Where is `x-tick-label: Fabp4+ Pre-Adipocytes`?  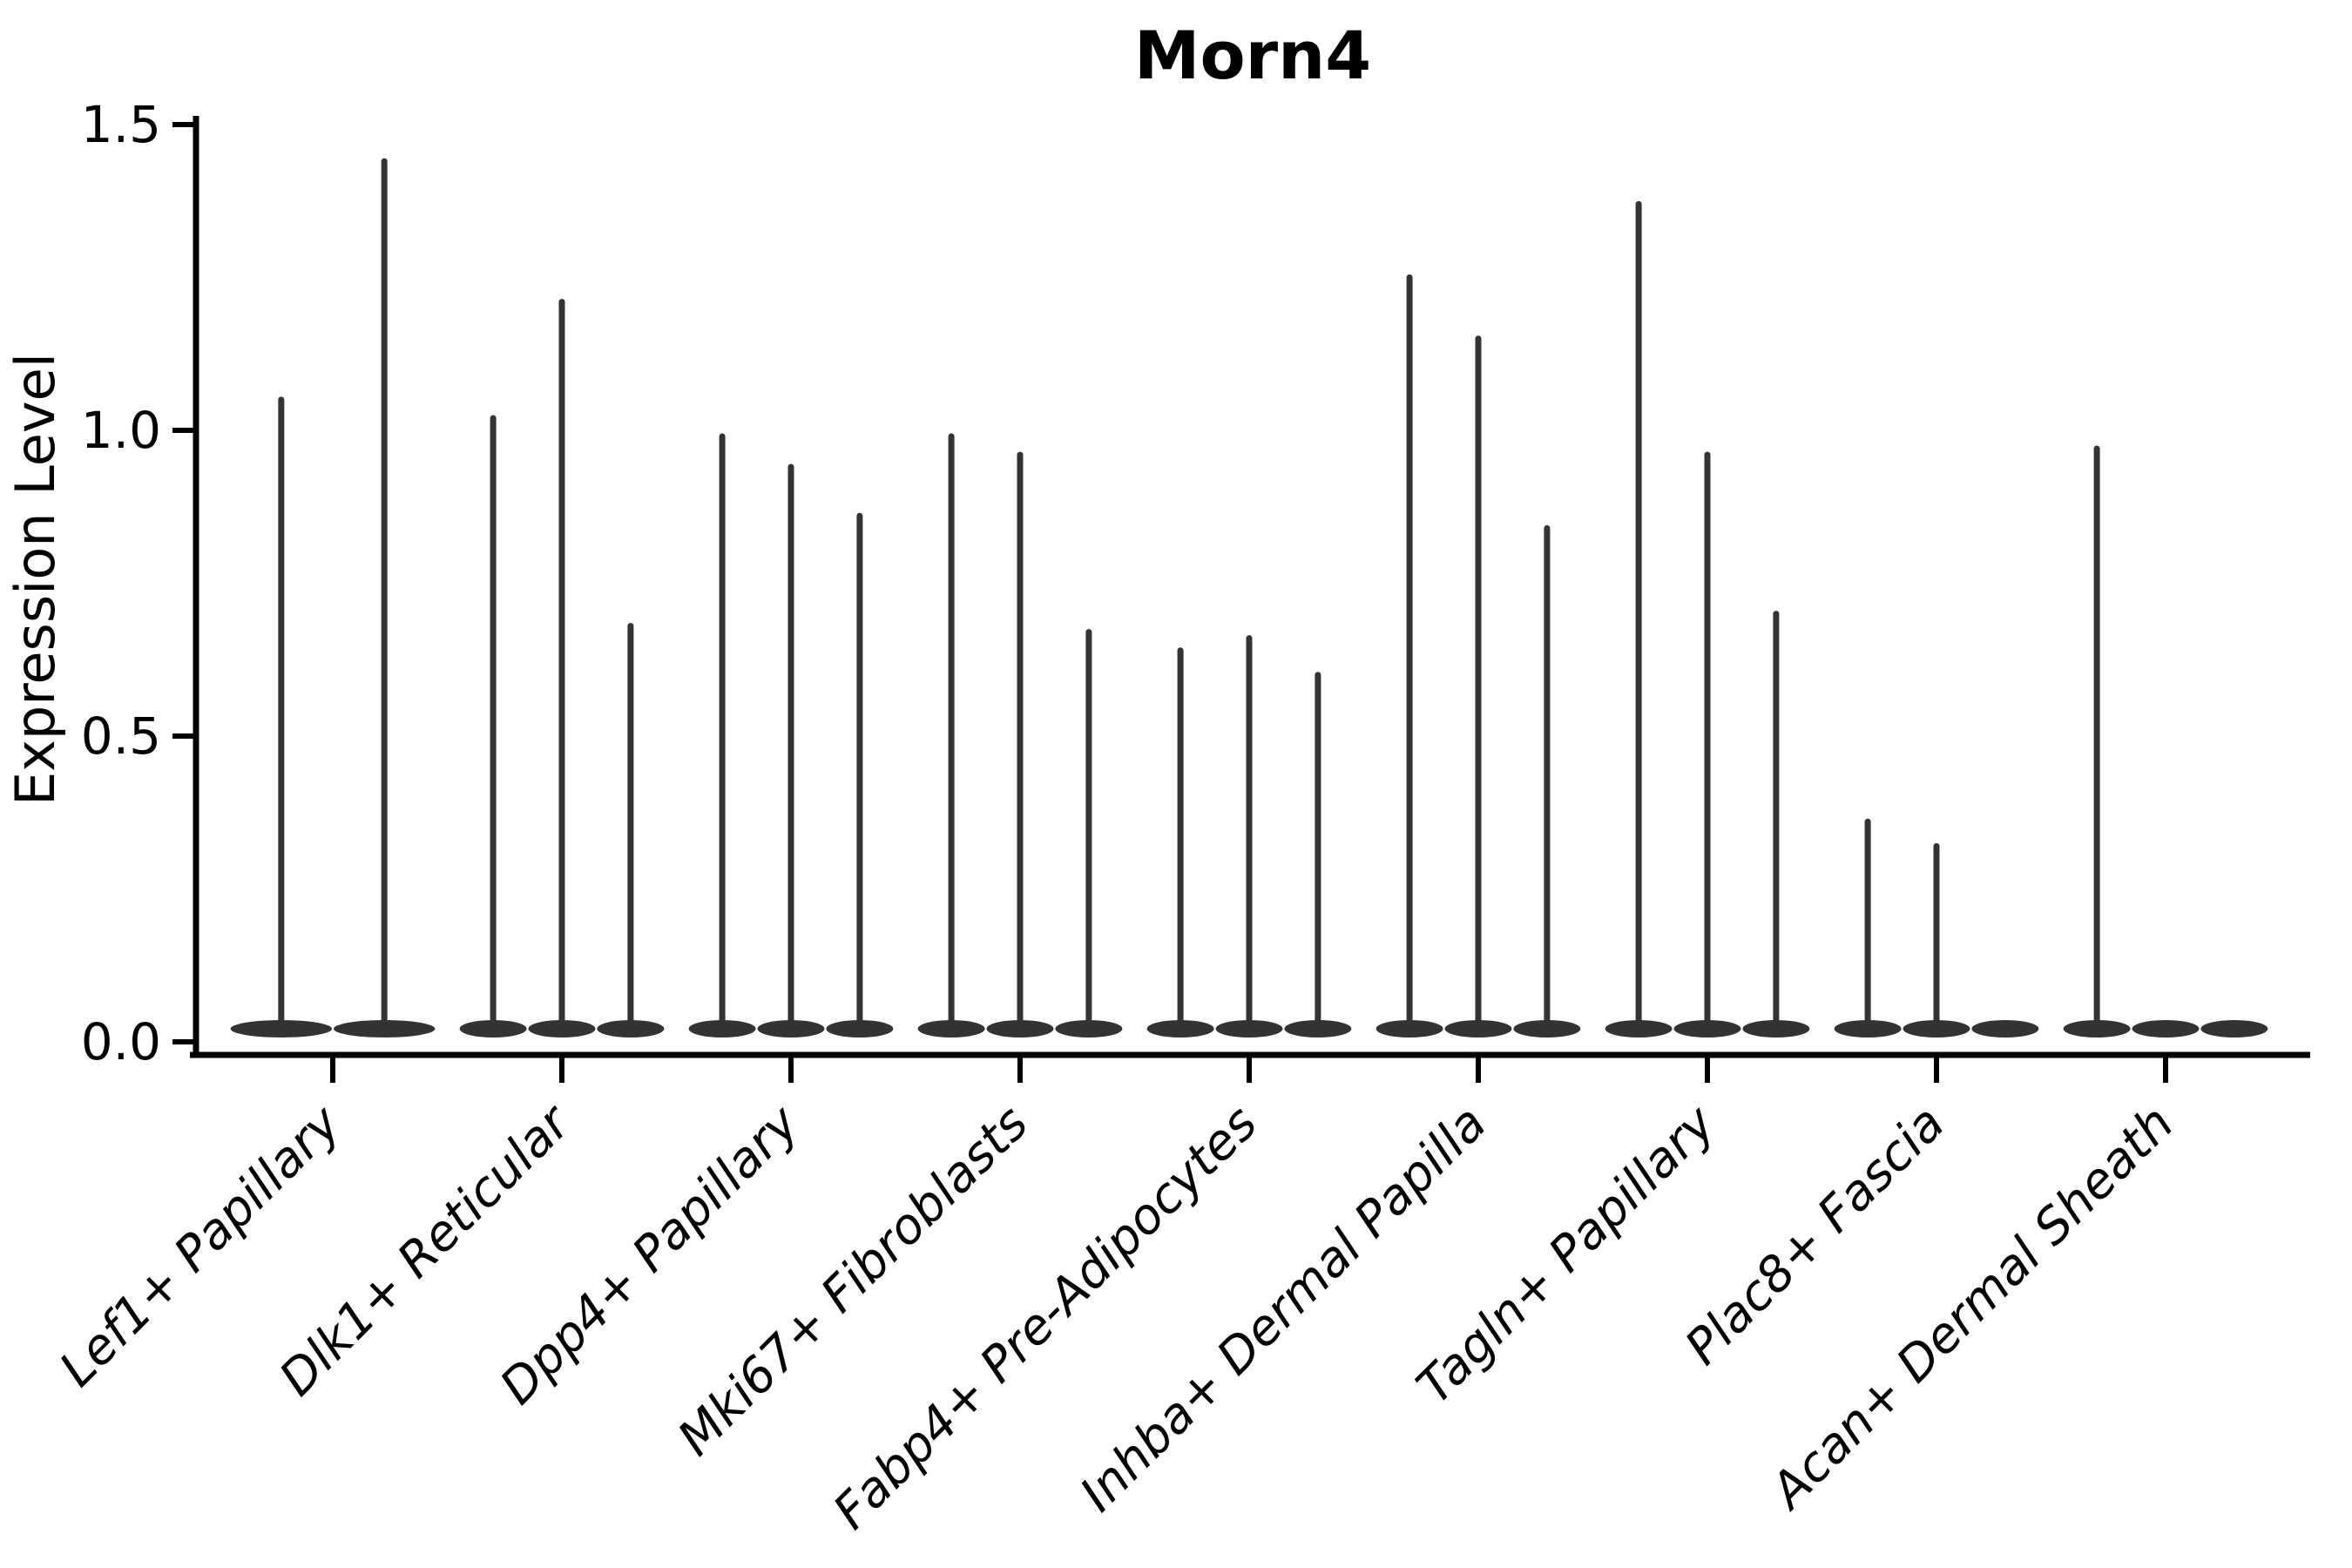
x-tick-label: Fabp4+ Pre-Adipocytes is located at coordinates (1045, 1317).